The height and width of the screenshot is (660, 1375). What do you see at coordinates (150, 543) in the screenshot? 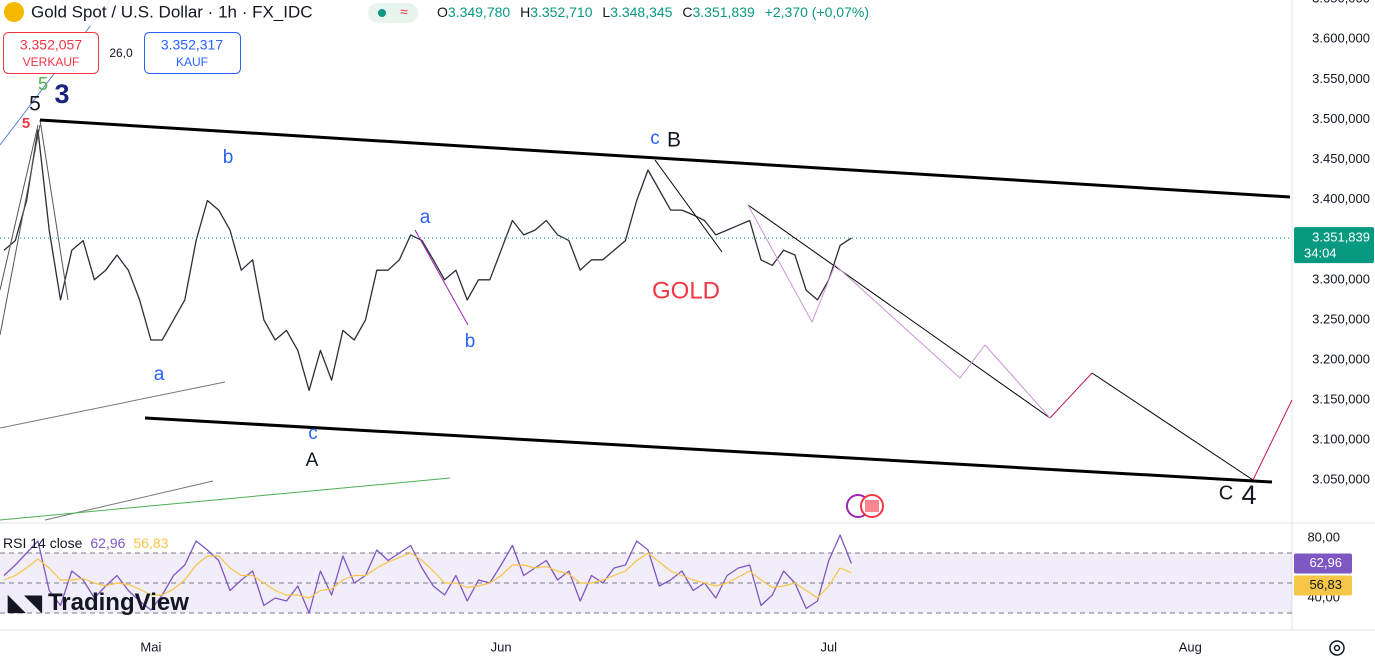
I see `legend-item: 56,83` at bounding box center [150, 543].